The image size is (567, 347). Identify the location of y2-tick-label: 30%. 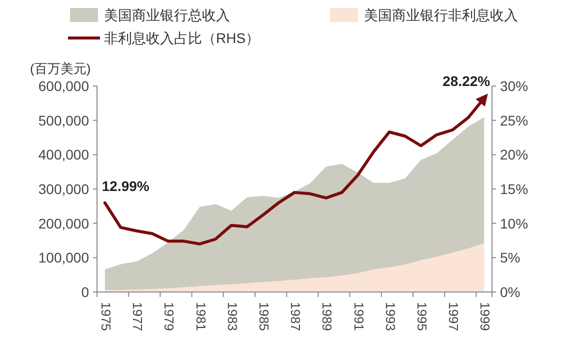
(514, 86).